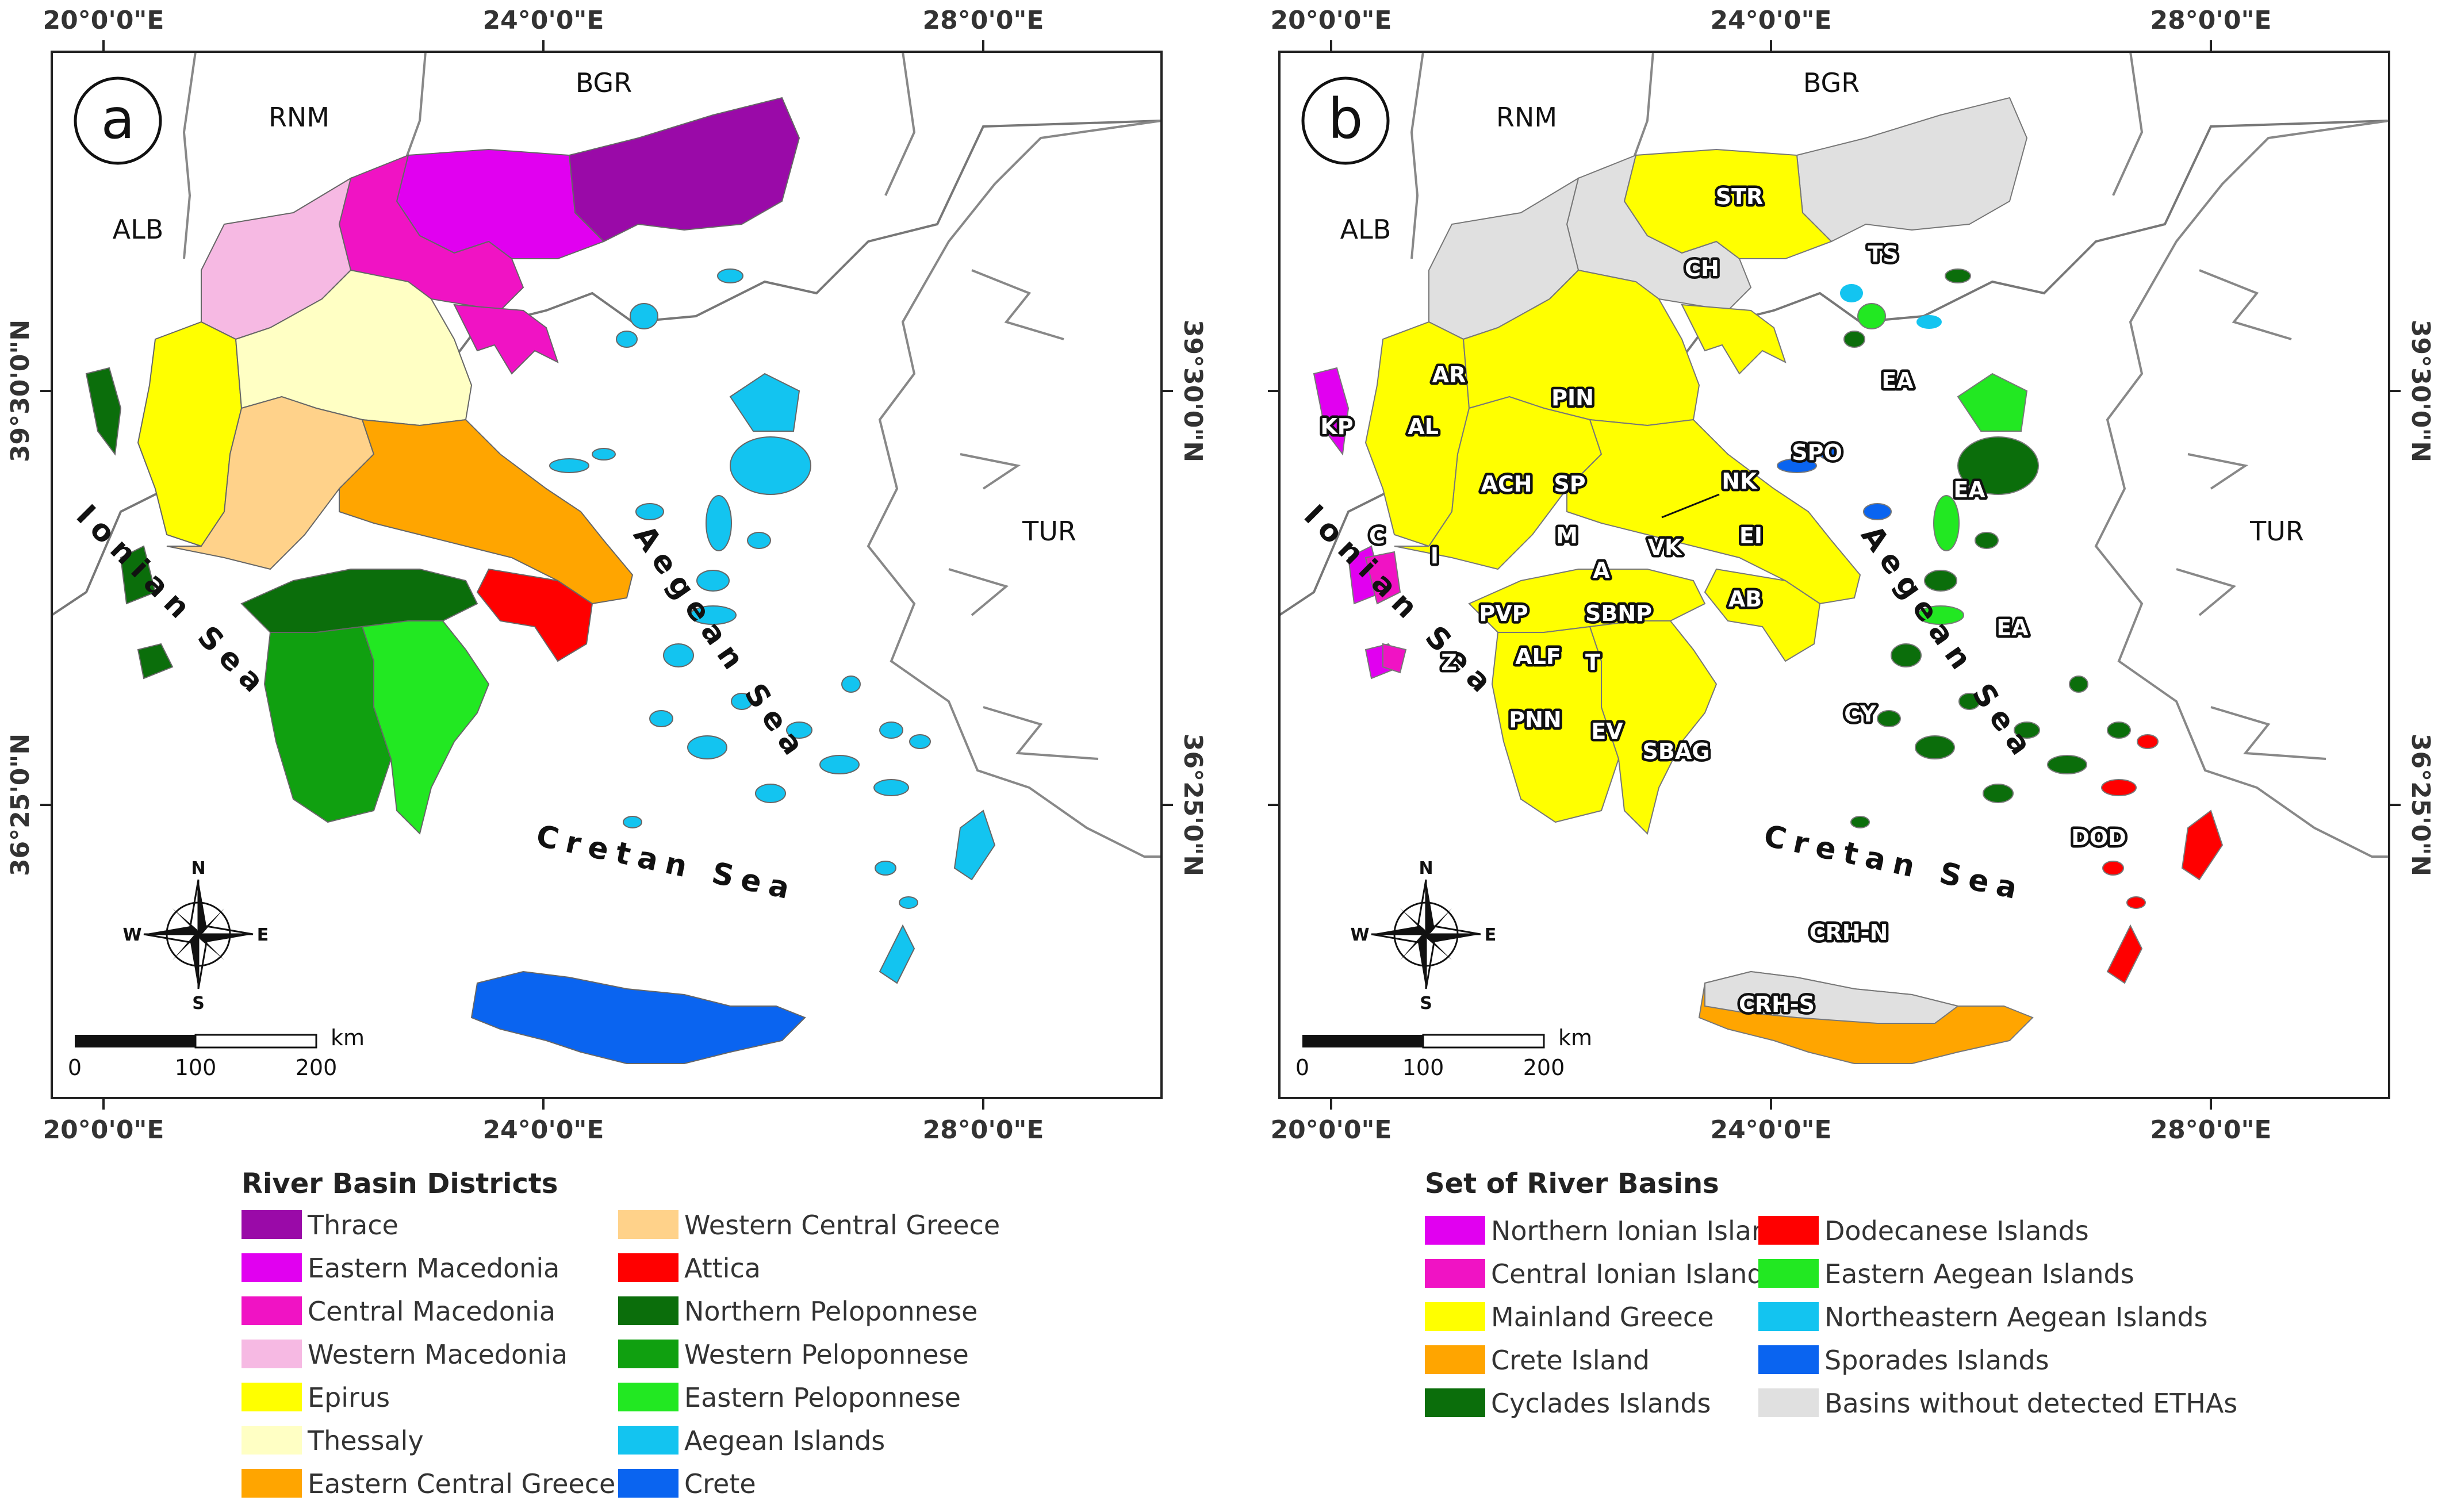  Describe the element at coordinates (1883, 254) in the screenshot. I see `code-ts: TS` at that location.